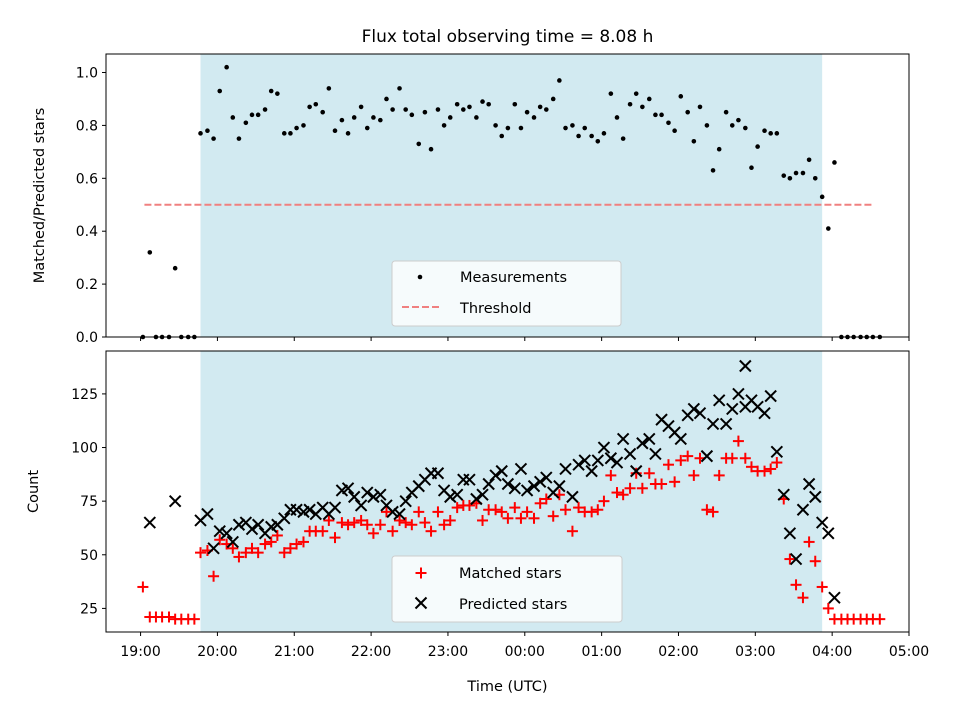  I want to click on top-y-ticks: 0.0 0.2 0.4 0.6 0.8 1.0, so click(91, 206).